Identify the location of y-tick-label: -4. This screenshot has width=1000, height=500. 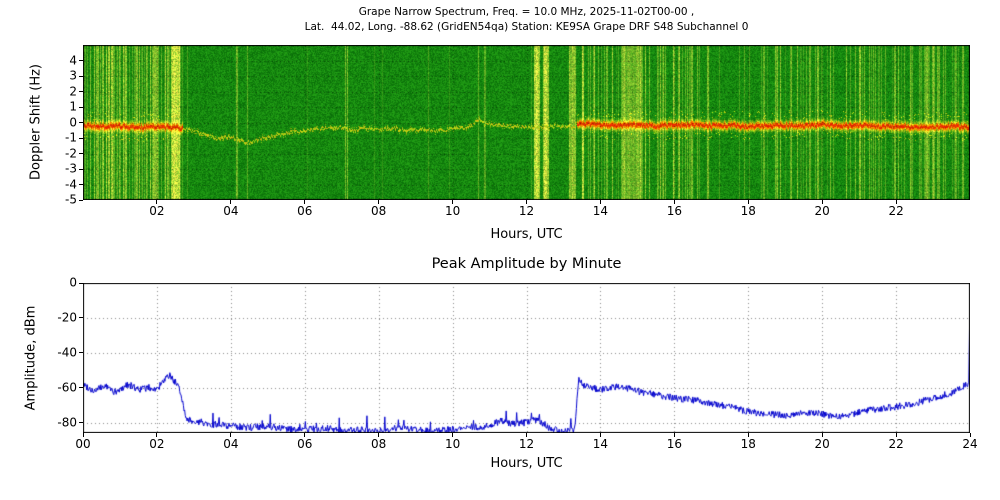
(71, 184).